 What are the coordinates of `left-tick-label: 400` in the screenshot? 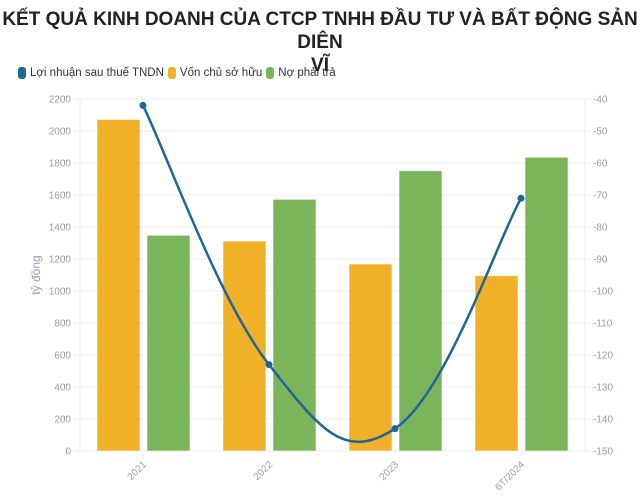 It's located at (62, 388).